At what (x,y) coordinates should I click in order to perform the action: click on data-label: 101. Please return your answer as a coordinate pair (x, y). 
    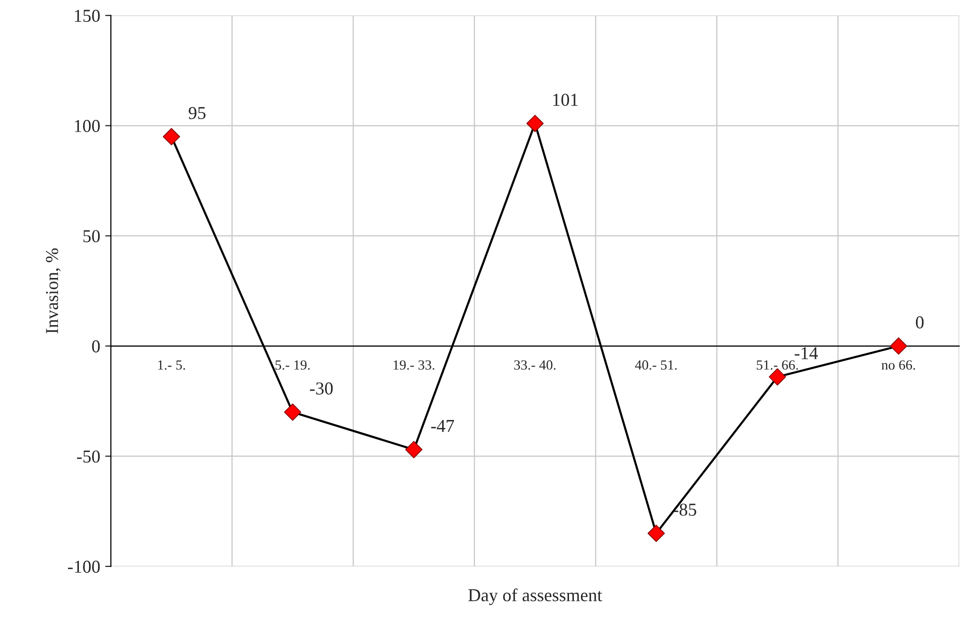
    Looking at the image, I should click on (565, 100).